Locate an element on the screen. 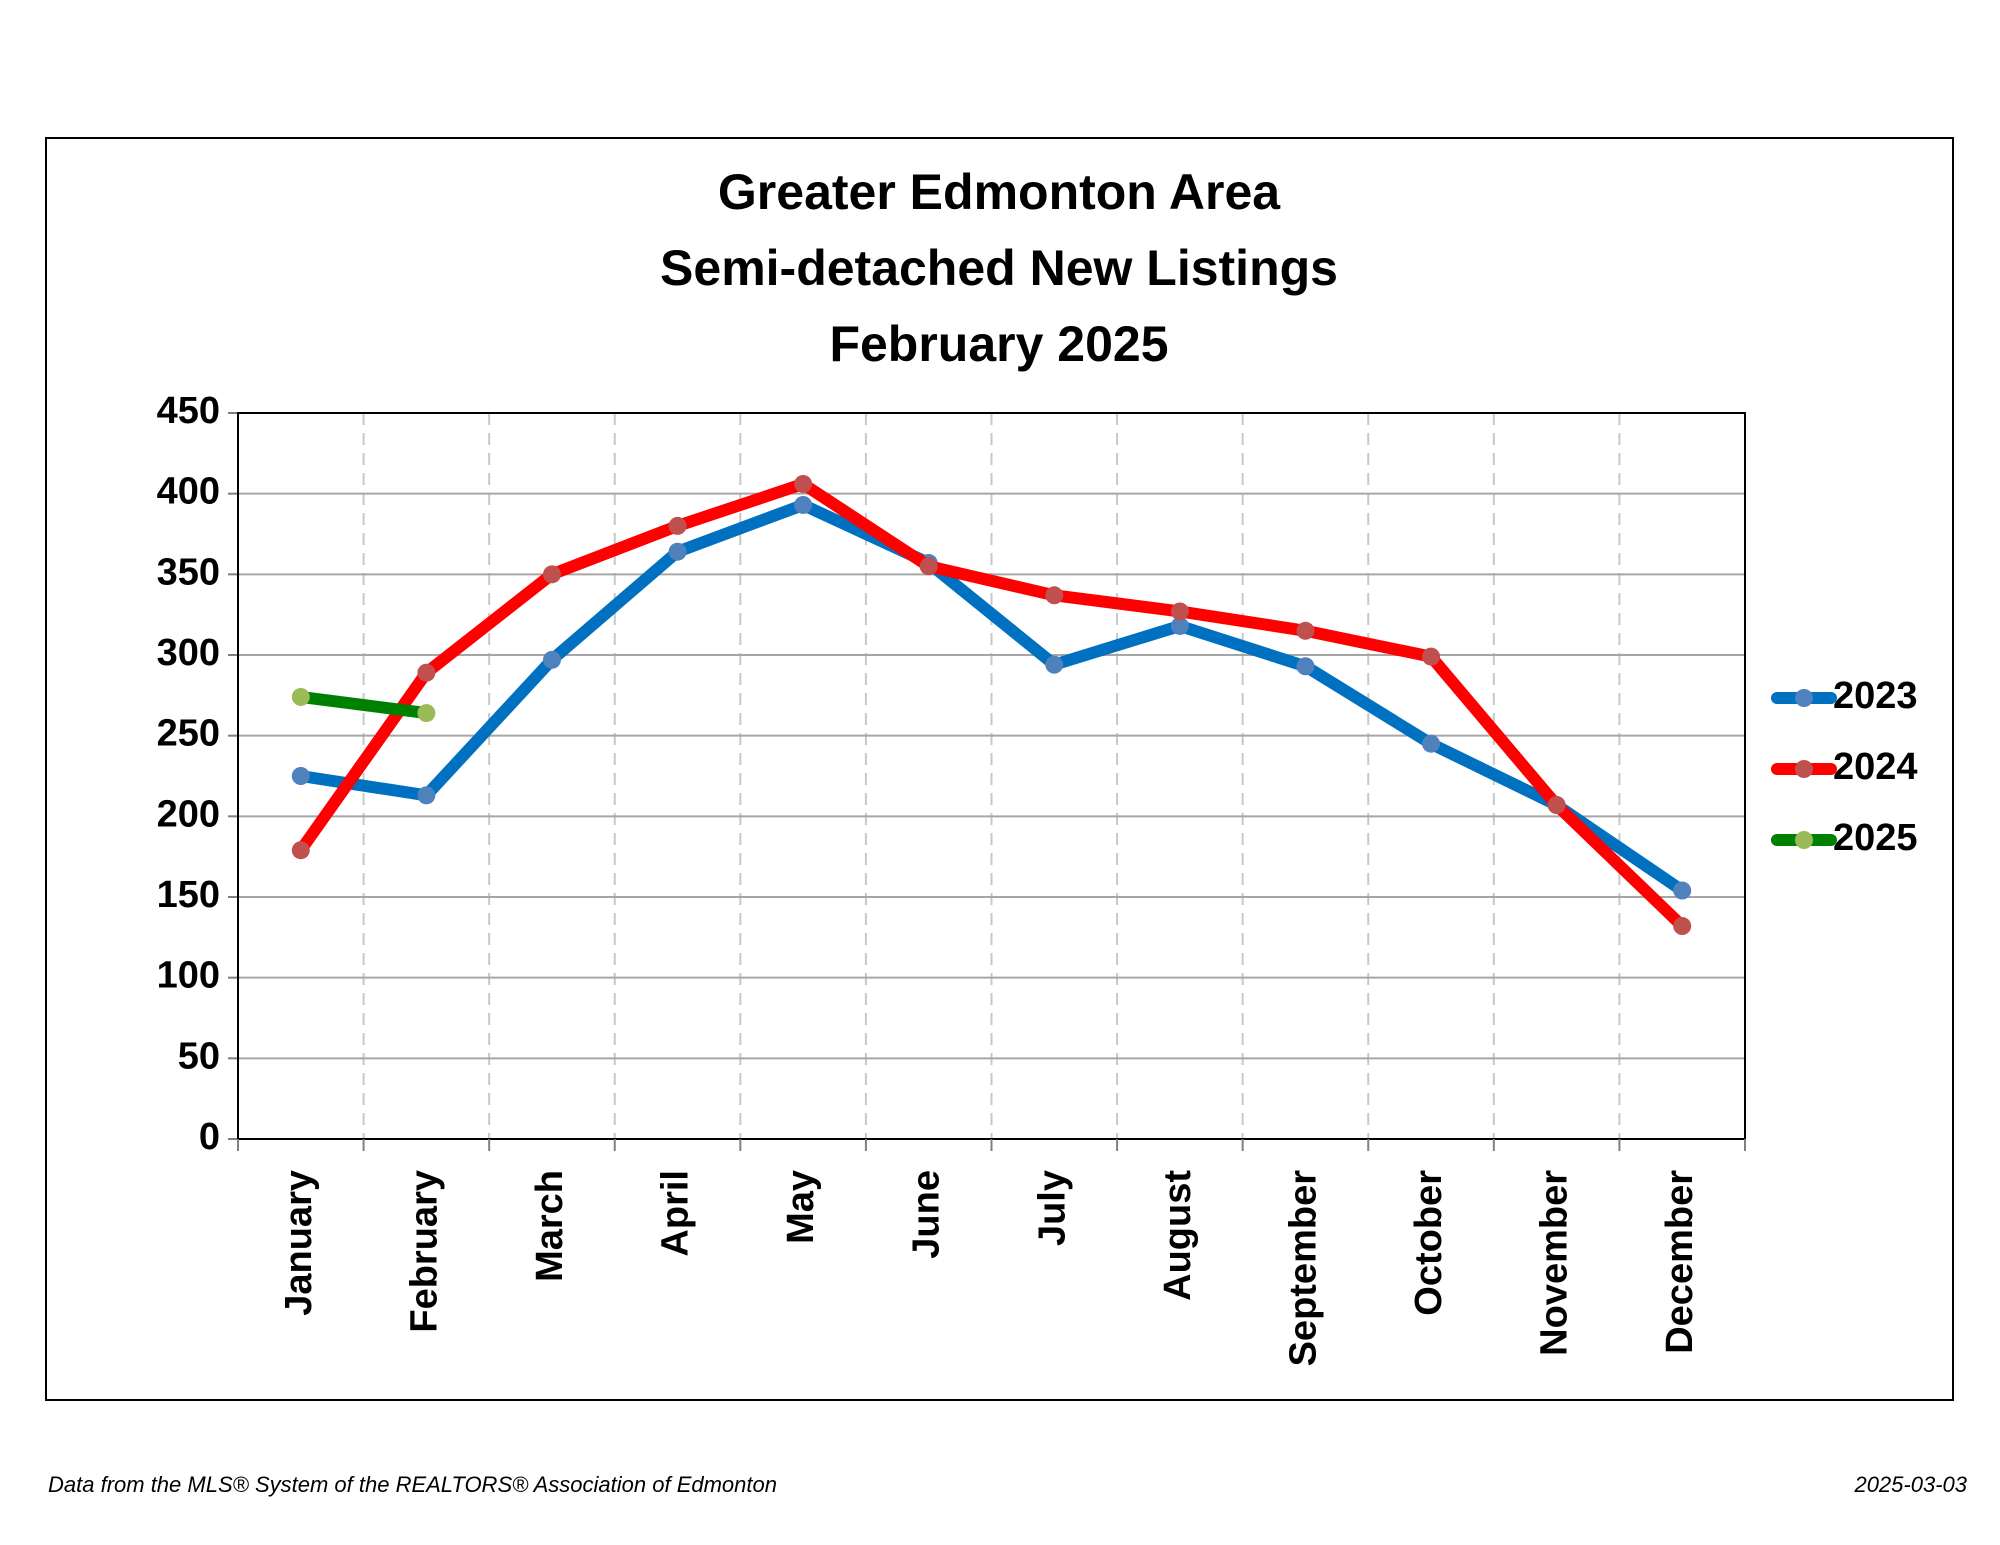  x-tick-label: June is located at coordinates (927, 1214).